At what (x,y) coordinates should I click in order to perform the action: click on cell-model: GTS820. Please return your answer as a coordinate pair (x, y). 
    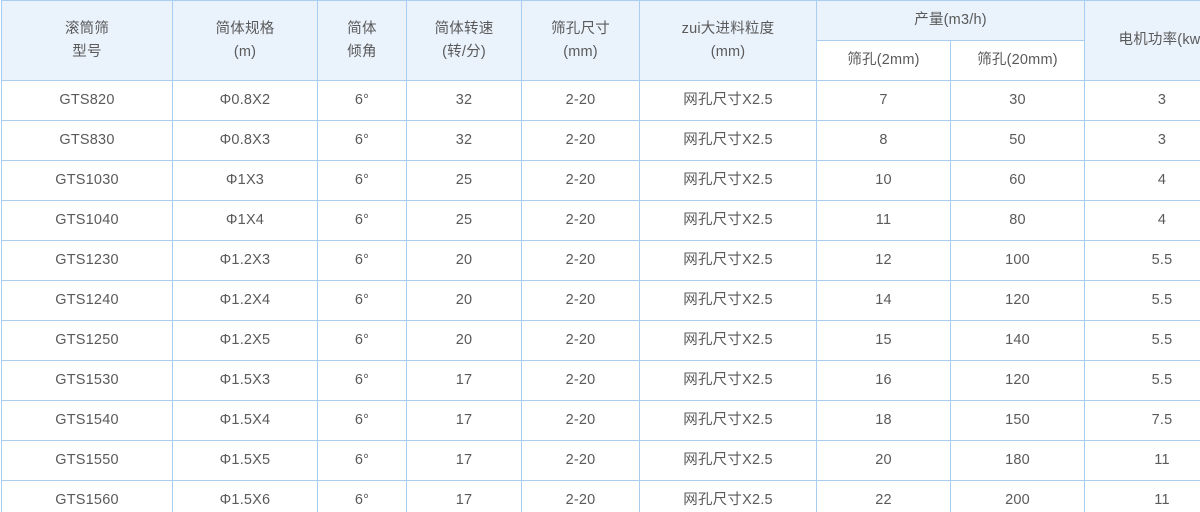
    Looking at the image, I should click on (87, 100).